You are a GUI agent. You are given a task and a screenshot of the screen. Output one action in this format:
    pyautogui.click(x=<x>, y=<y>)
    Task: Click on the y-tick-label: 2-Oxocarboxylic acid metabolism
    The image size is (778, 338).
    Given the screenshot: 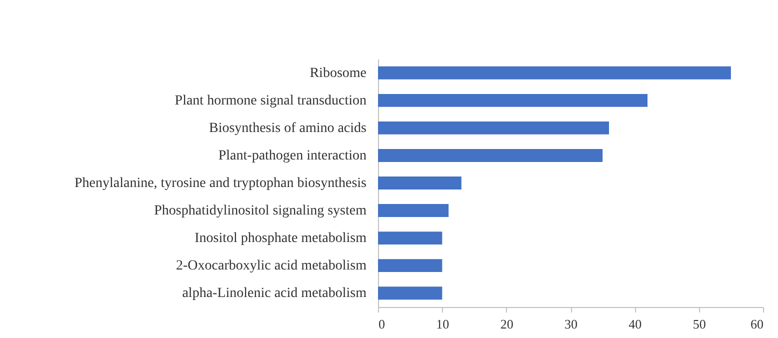 What is the action you would take?
    pyautogui.click(x=271, y=266)
    